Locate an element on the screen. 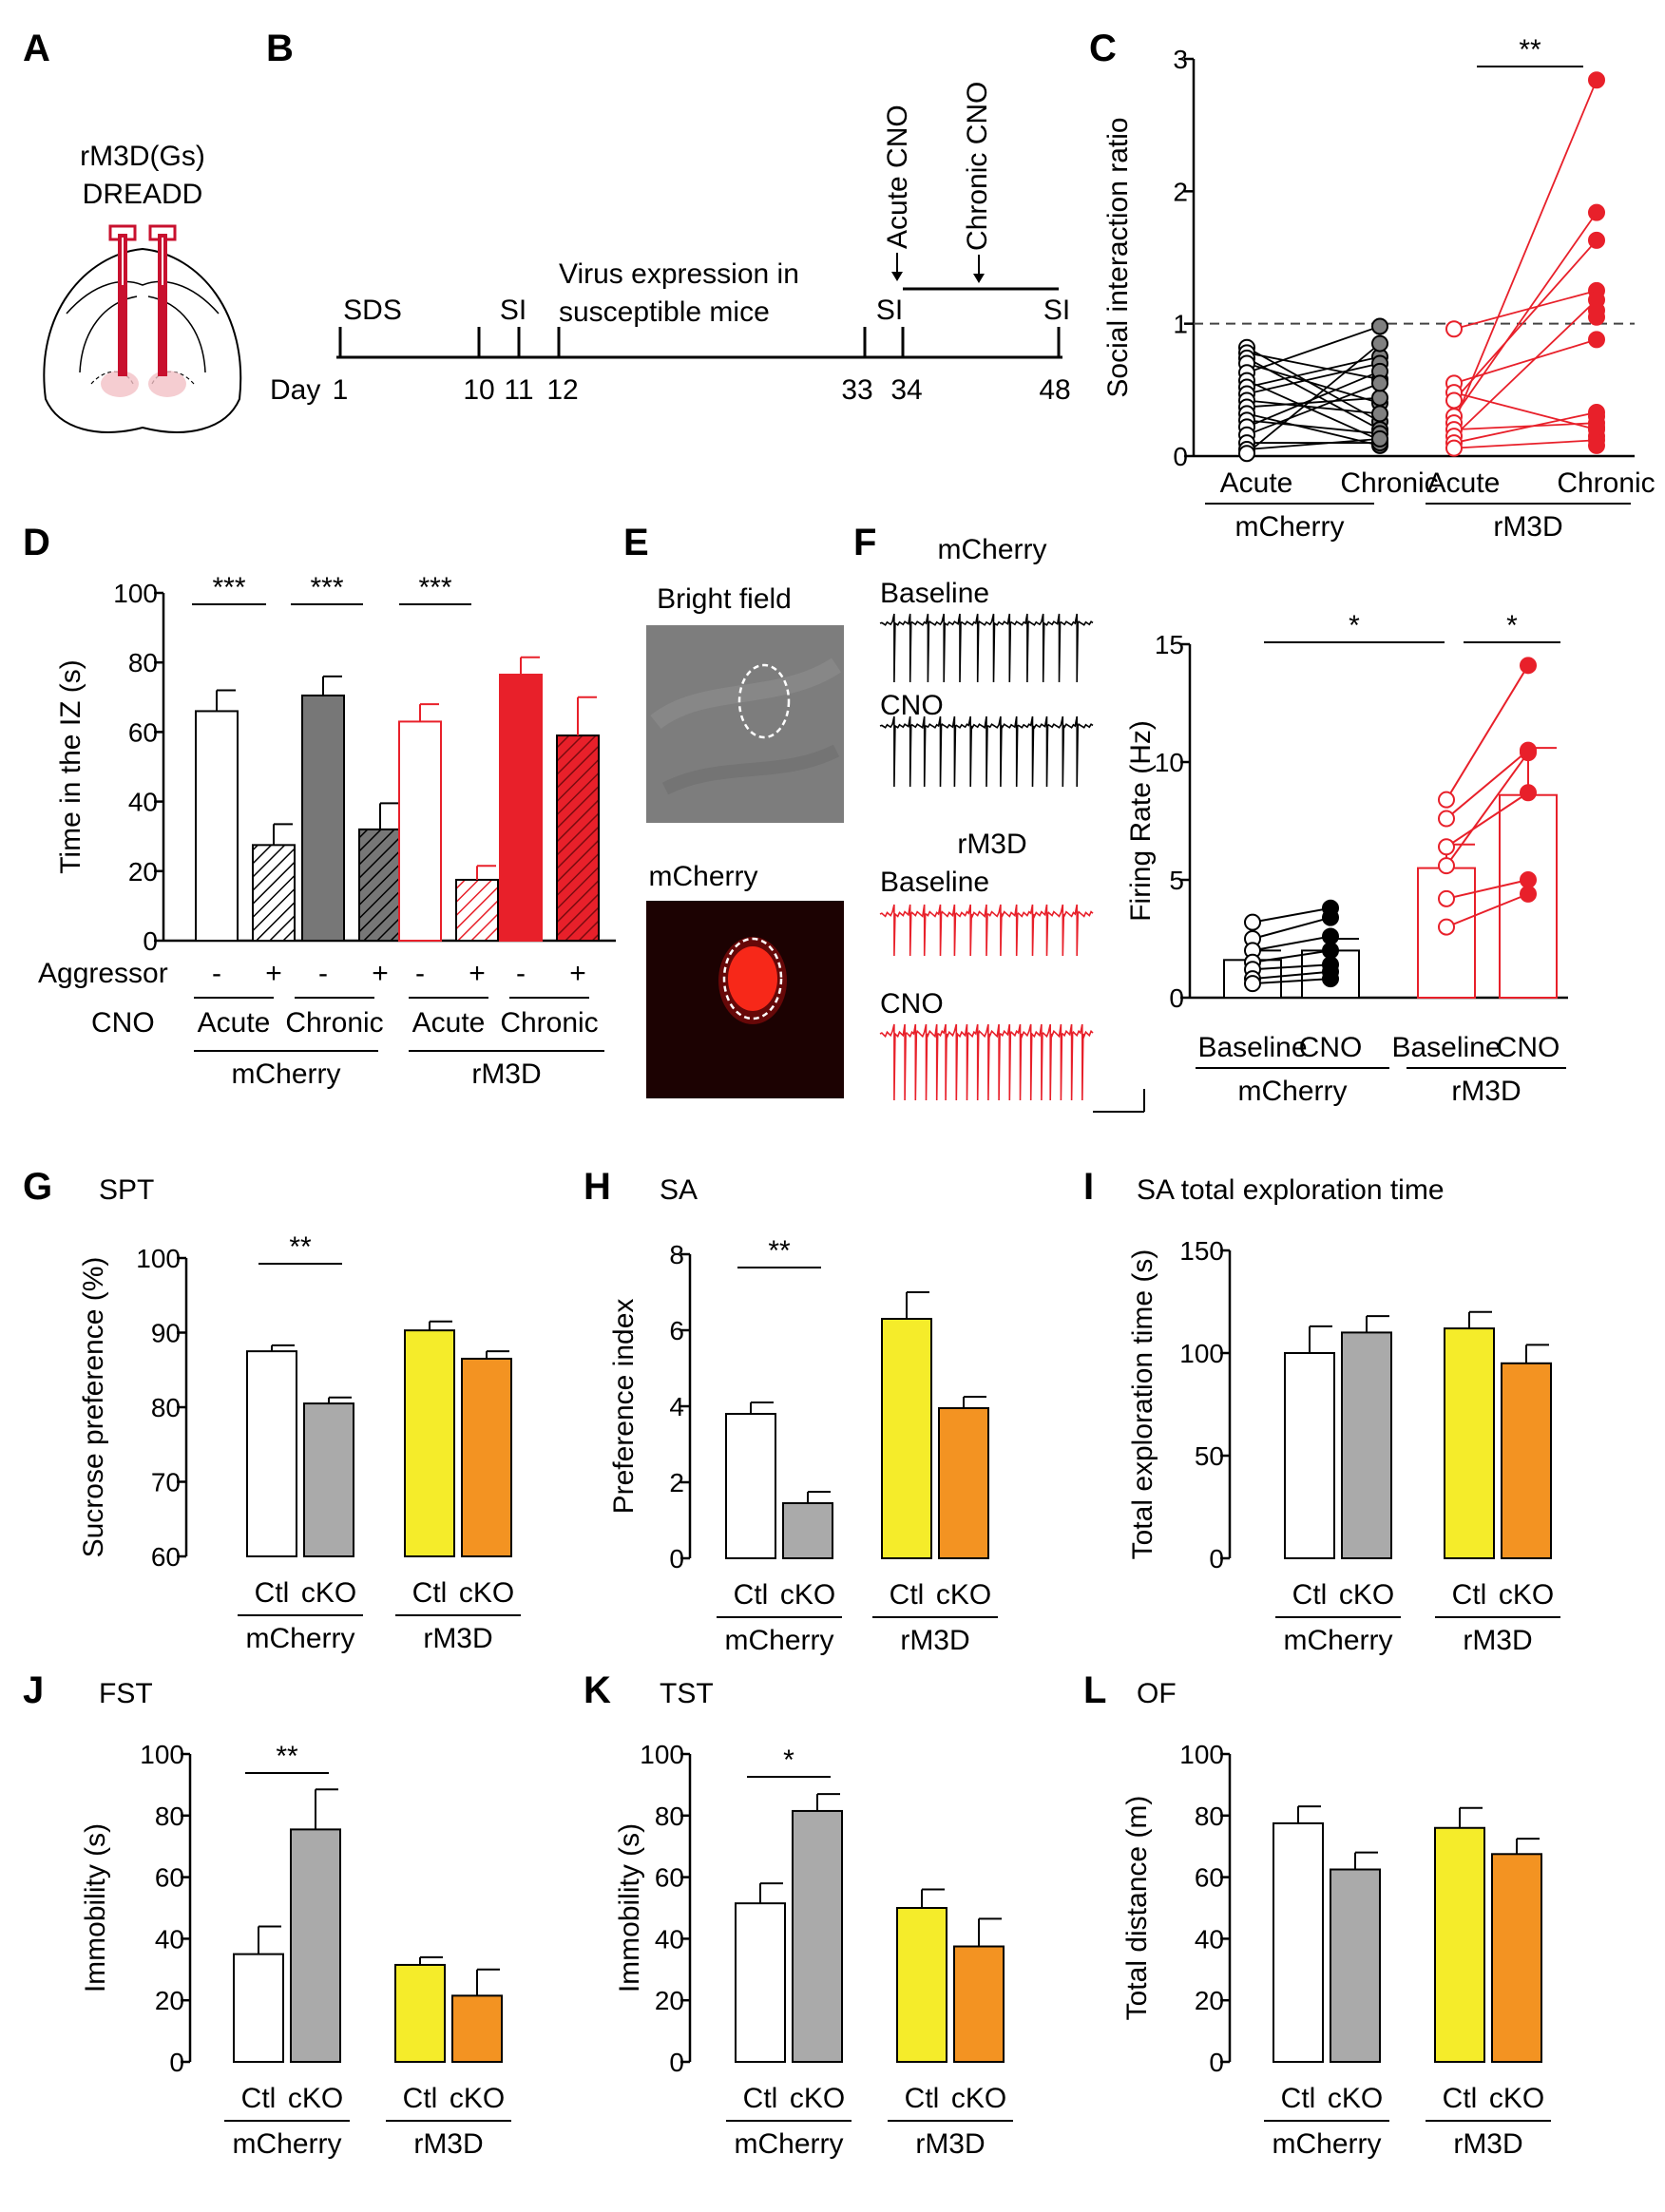 The height and width of the screenshot is (2212, 1665). trace-bottom-cno-label: CNO is located at coordinates (912, 1004).